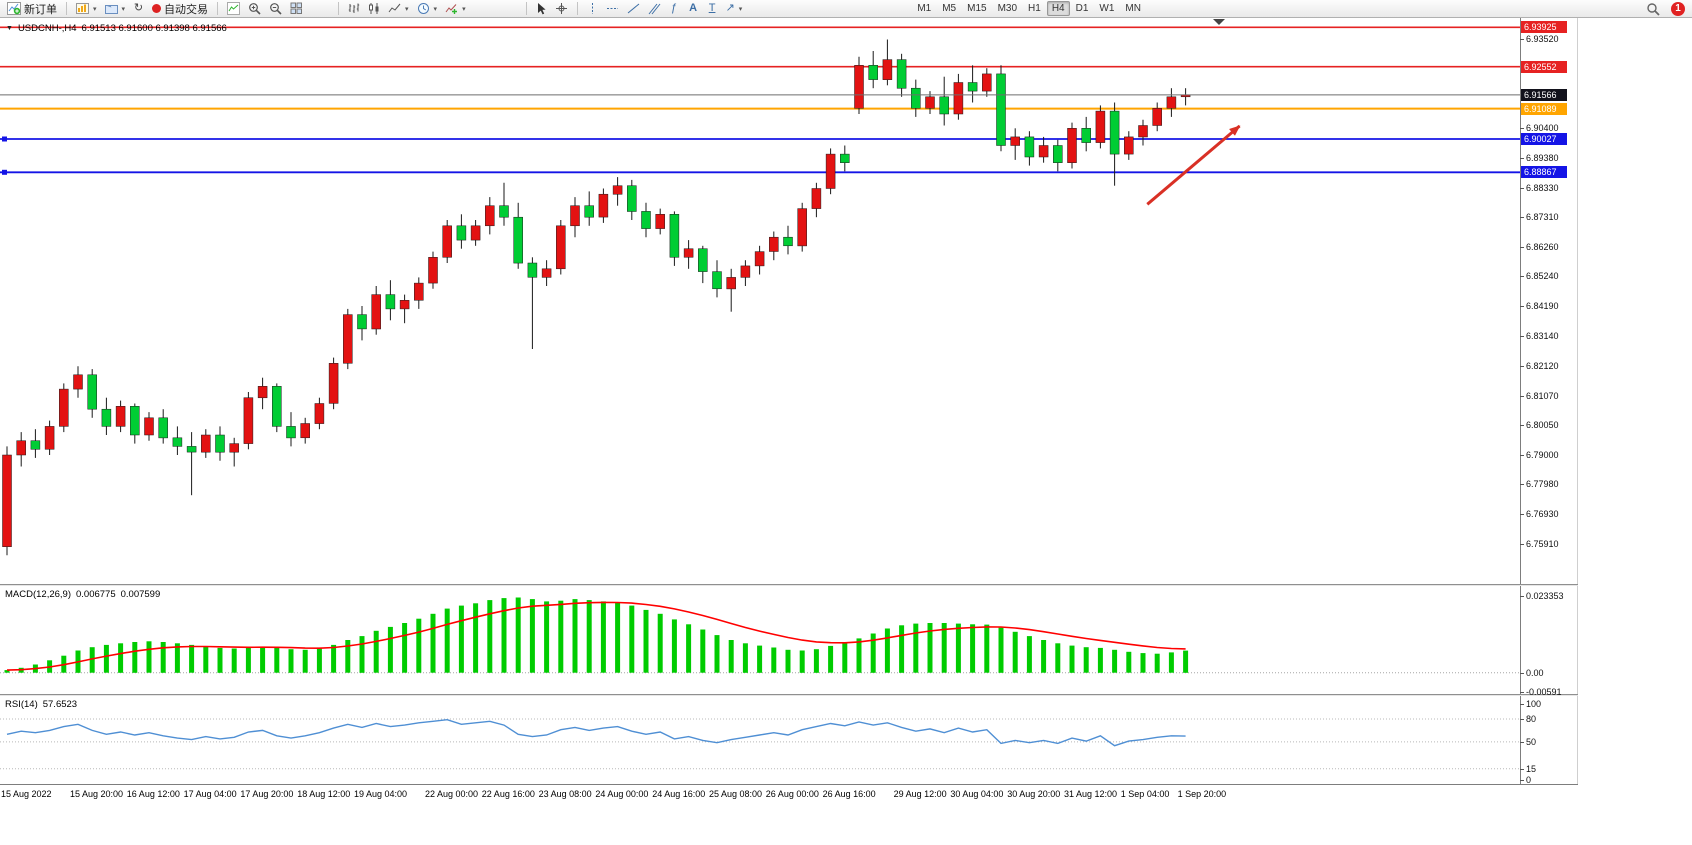 This screenshot has width=1692, height=845. What do you see at coordinates (1107, 8) in the screenshot?
I see `timeframe-w1: W1` at bounding box center [1107, 8].